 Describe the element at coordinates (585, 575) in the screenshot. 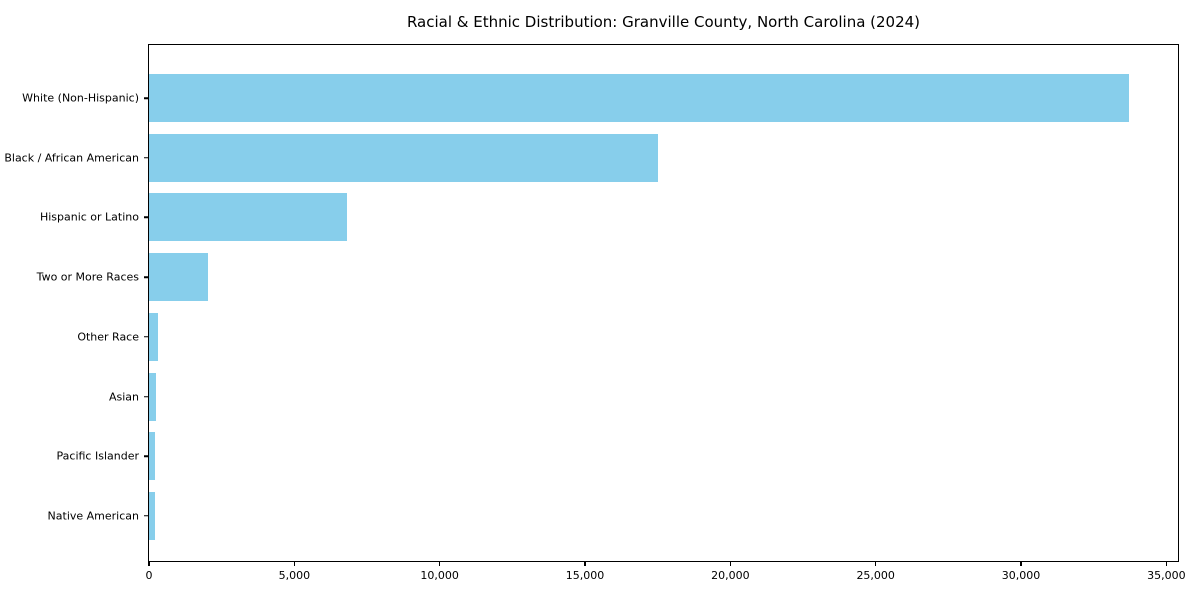

I see `x-axis-tick-label: 15,000` at that location.